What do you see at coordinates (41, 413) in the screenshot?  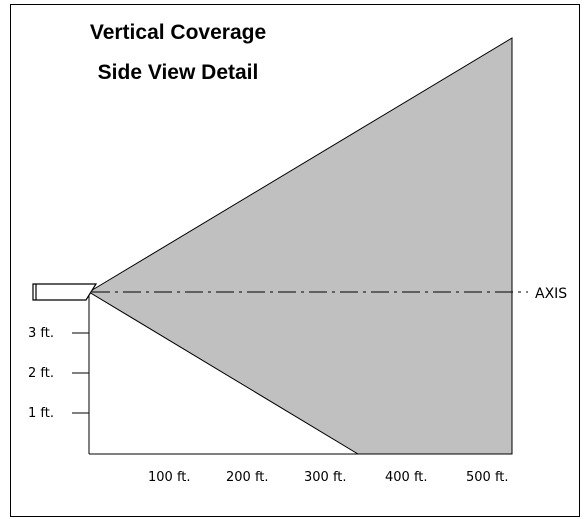 I see `height-label-1: 1 ft.` at bounding box center [41, 413].